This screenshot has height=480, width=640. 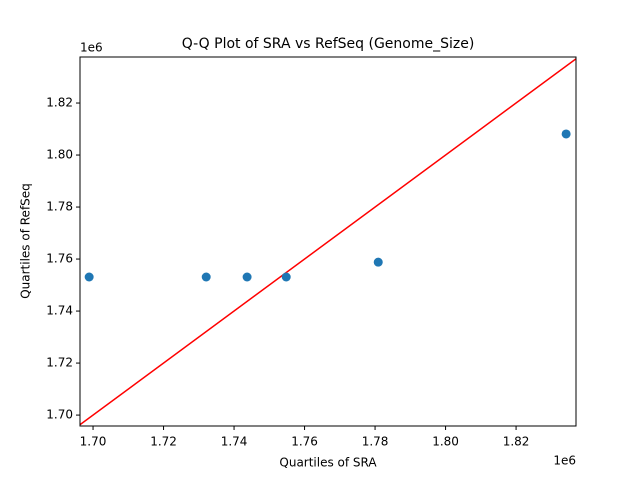 I want to click on y-axis-label: Quartiles of RefSeq, so click(x=26, y=241).